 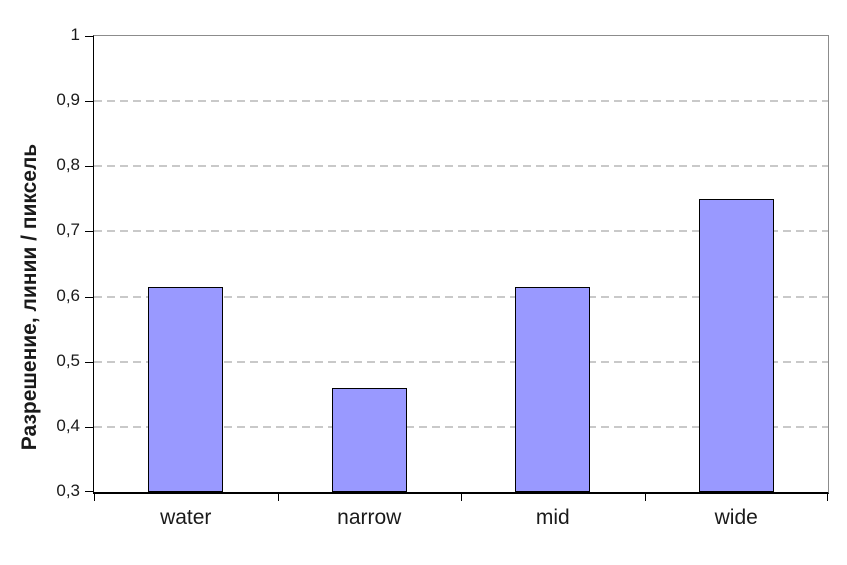 I want to click on x-axis-label-wide: wide, so click(x=736, y=517).